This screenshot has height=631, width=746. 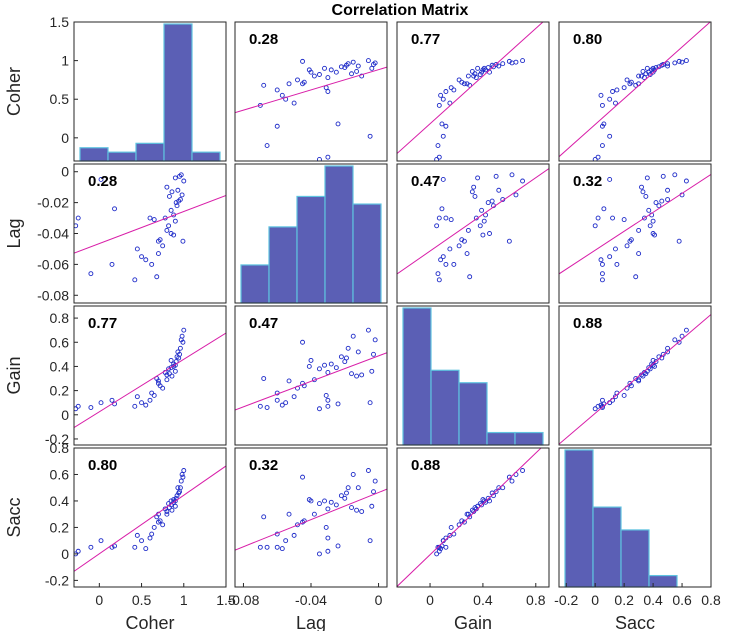 I want to click on y-tick-label: -0.06, so click(x=53, y=264).